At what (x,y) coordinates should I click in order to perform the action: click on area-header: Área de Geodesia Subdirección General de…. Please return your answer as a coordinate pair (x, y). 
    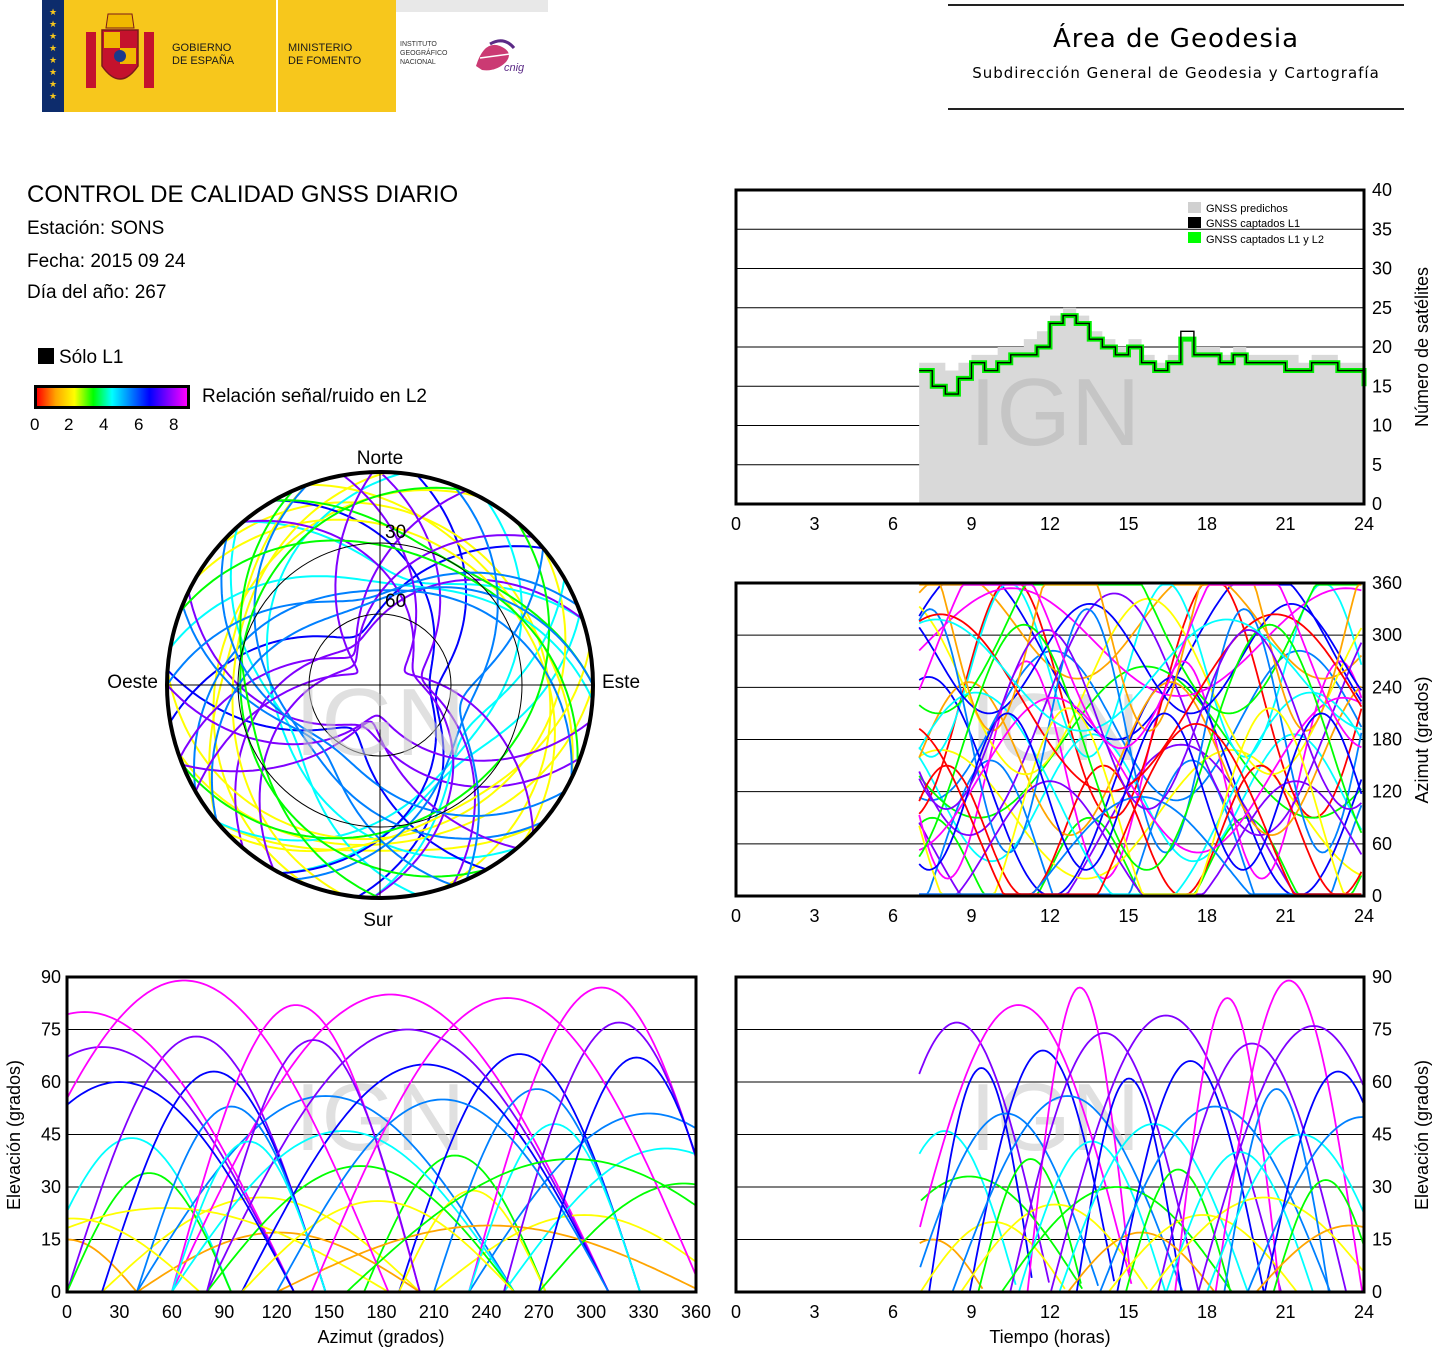
    Looking at the image, I should click on (1176, 56).